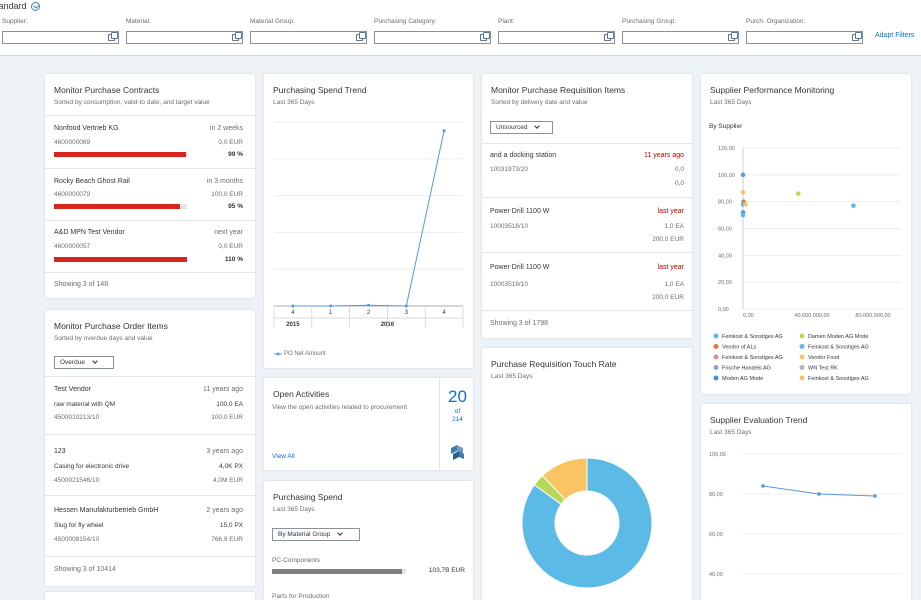  I want to click on cubes-icon, so click(457, 452).